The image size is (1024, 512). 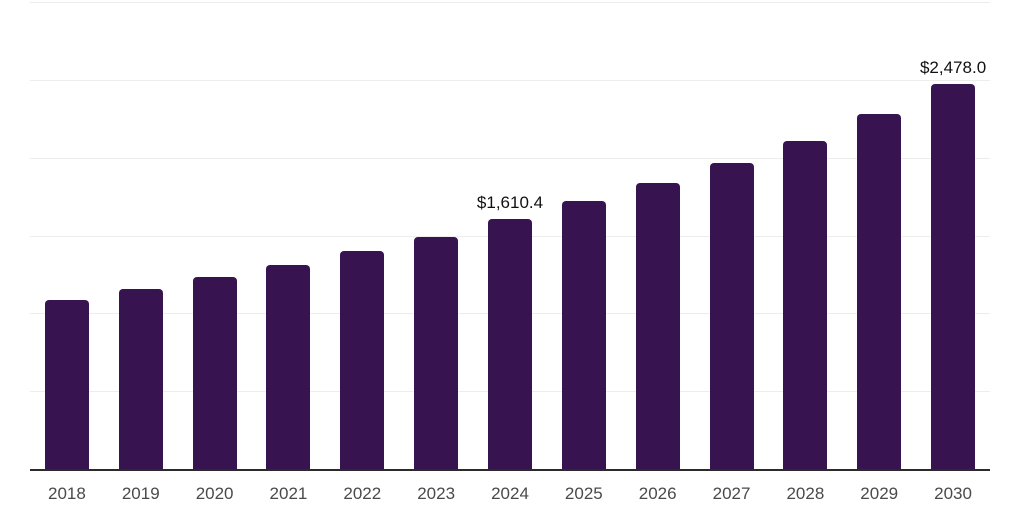 I want to click on bar-2024, so click(x=510, y=344).